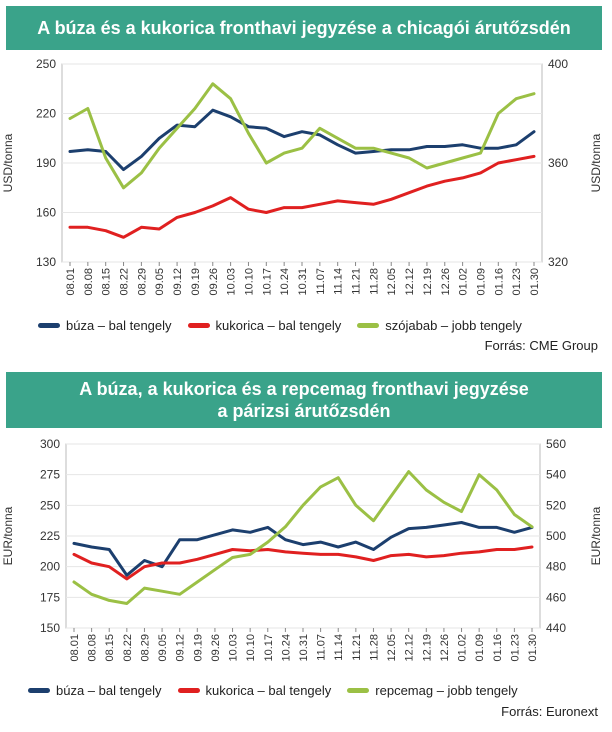 The height and width of the screenshot is (732, 612). I want to click on legend-swatch-wheat, so click(49, 325).